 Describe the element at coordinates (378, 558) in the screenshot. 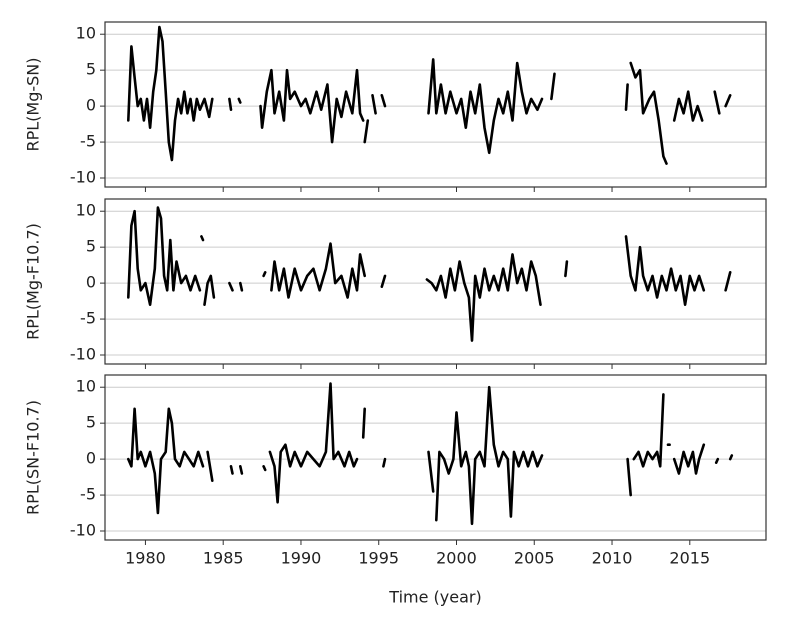

I see `x-tick-label: 1995` at that location.